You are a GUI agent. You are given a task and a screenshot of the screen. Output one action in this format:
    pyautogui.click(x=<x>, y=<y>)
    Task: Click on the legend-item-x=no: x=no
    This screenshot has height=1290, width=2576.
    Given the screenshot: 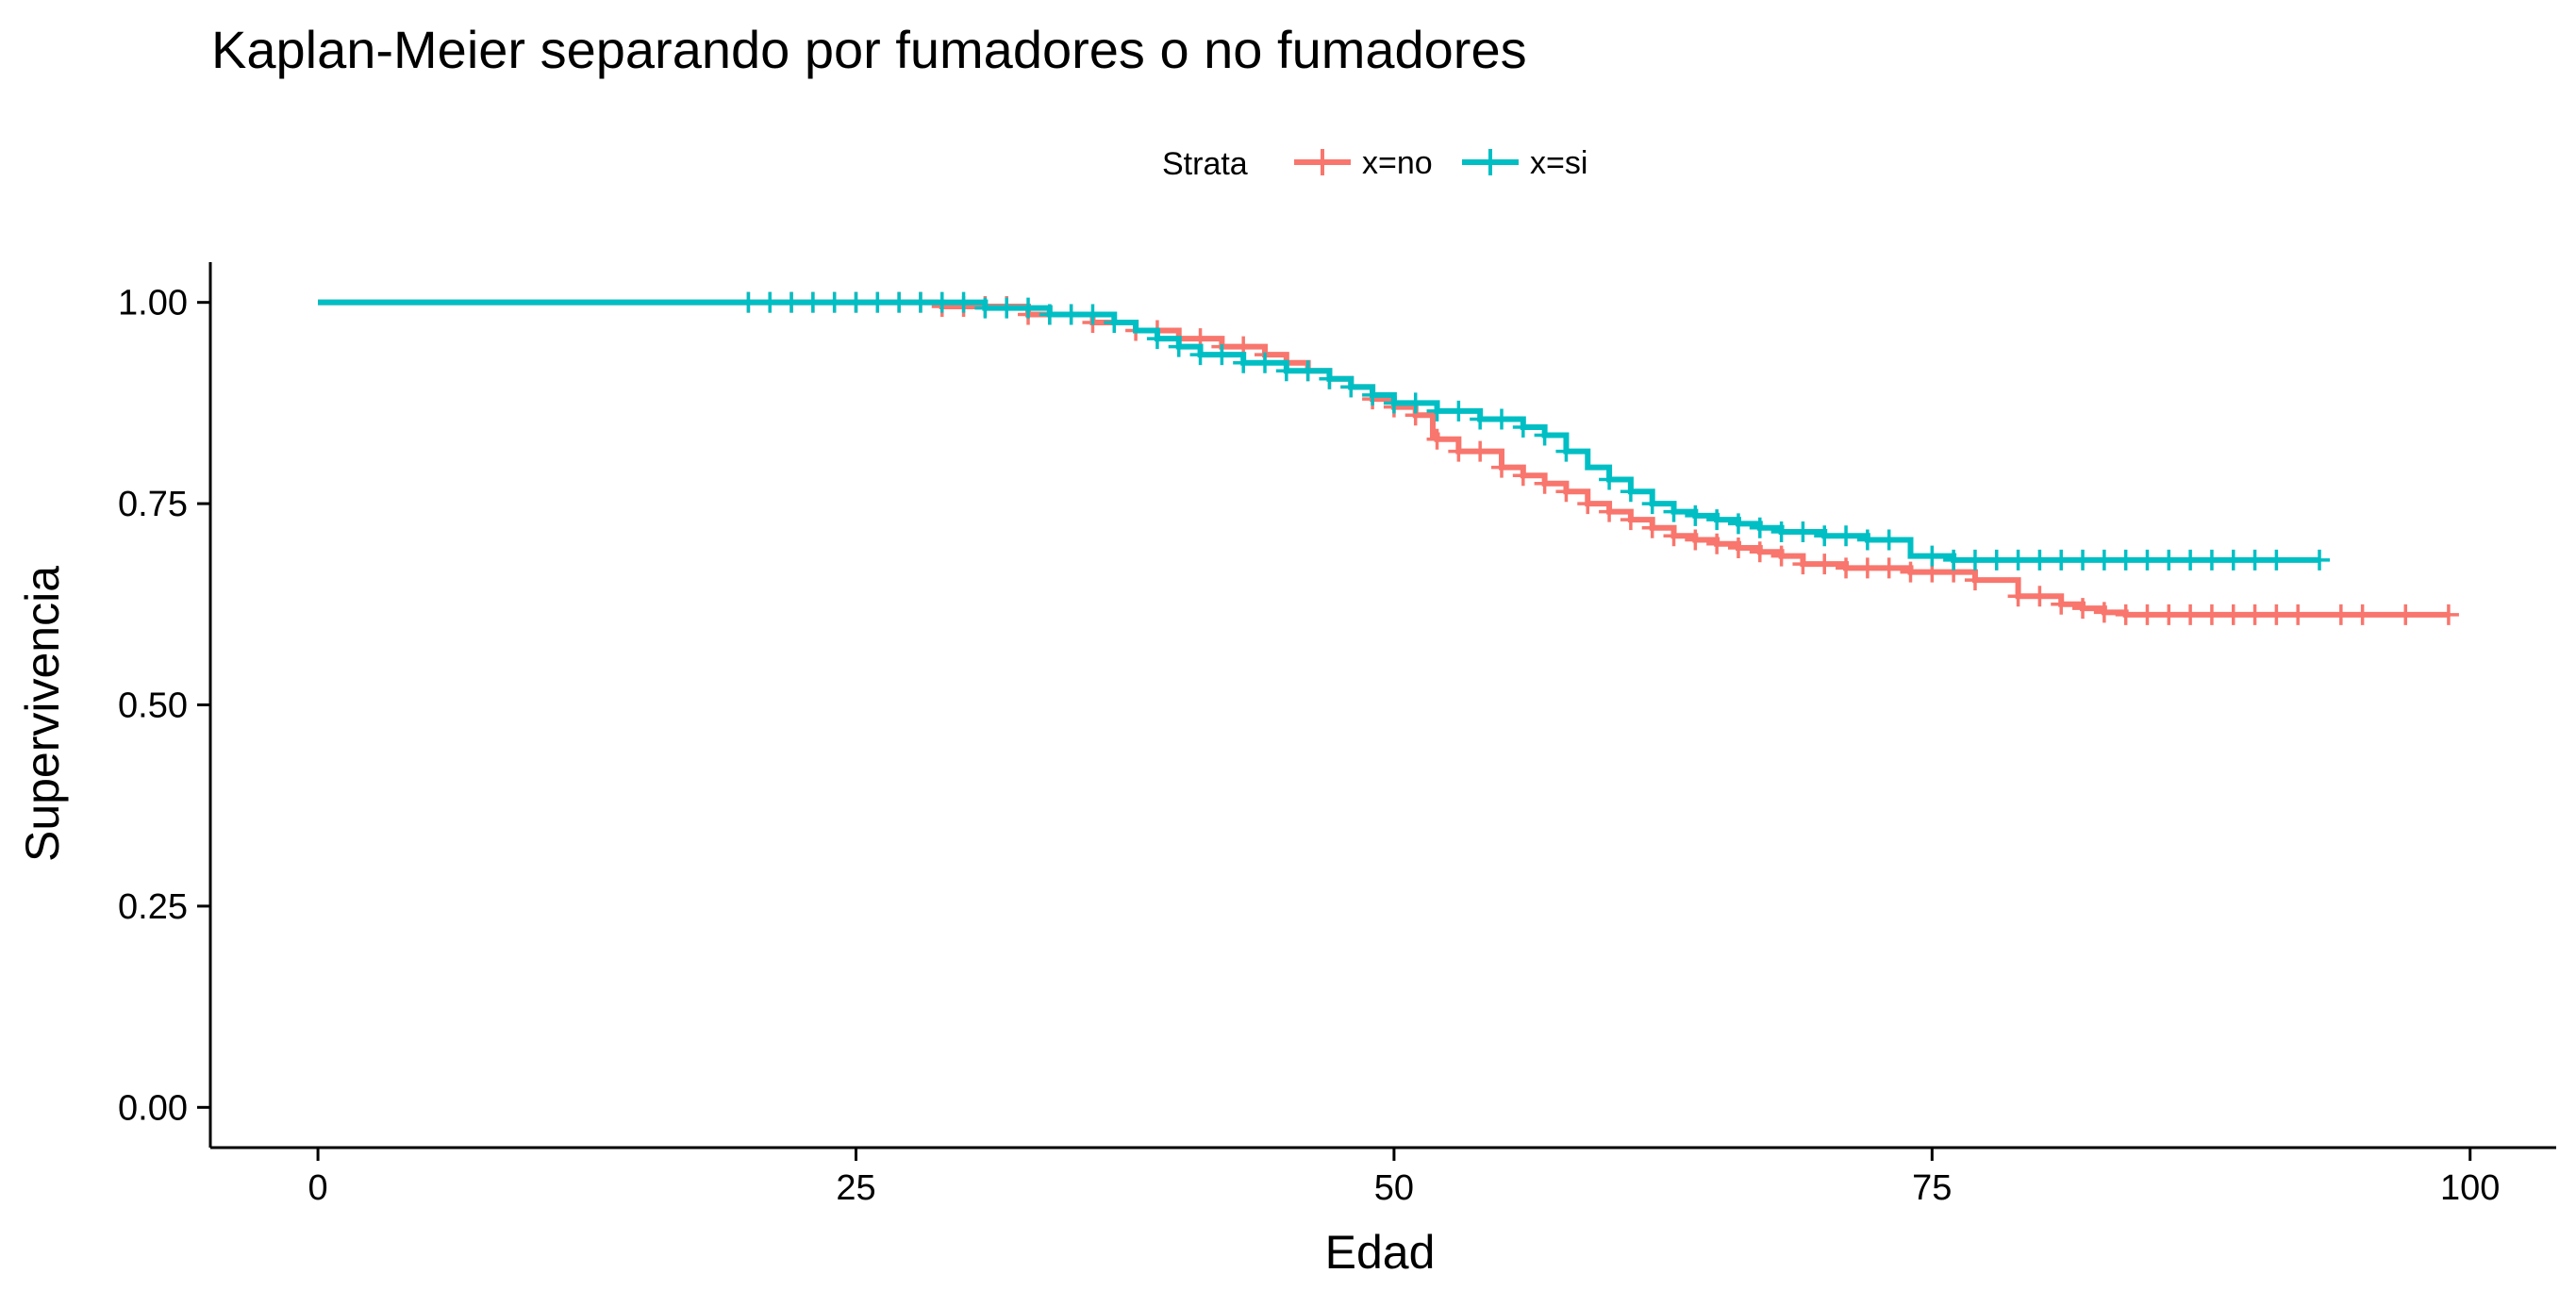 What is the action you would take?
    pyautogui.click(x=1363, y=163)
    